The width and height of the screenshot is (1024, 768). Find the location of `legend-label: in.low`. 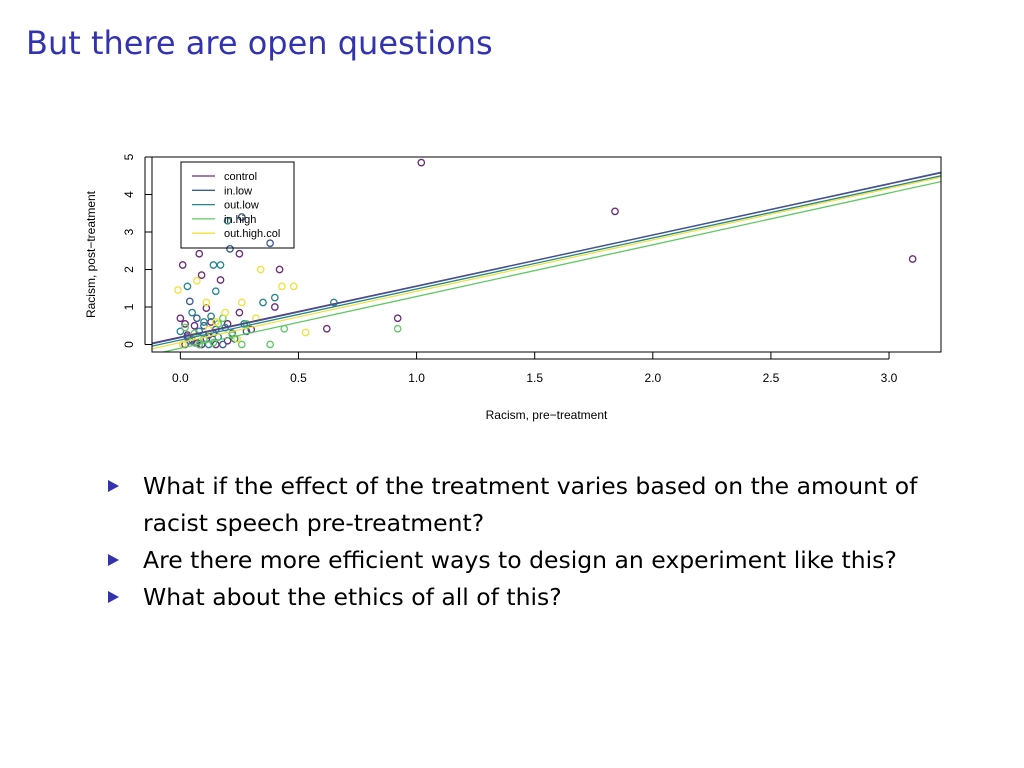

legend-label: in.low is located at coordinates (238, 191).